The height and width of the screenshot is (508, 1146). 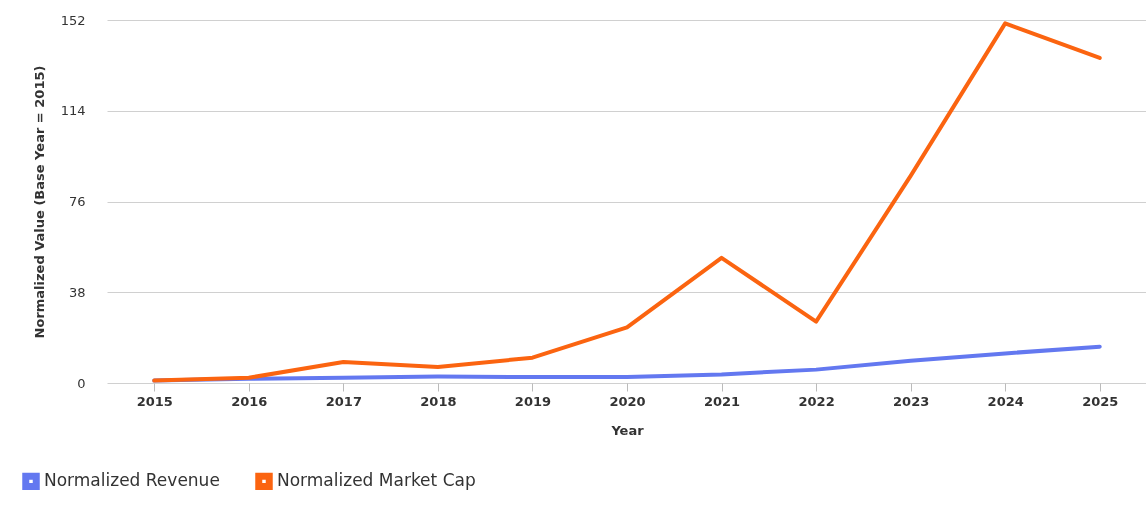 I want to click on x-tick-label: 2020, so click(x=627, y=401).